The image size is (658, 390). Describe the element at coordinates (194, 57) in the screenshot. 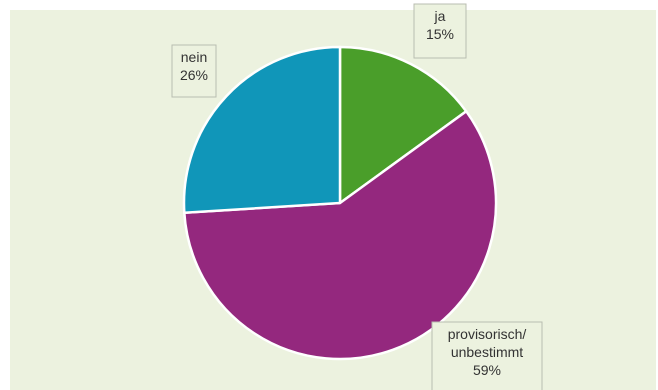

I see `slice-category-label-2: nein` at that location.